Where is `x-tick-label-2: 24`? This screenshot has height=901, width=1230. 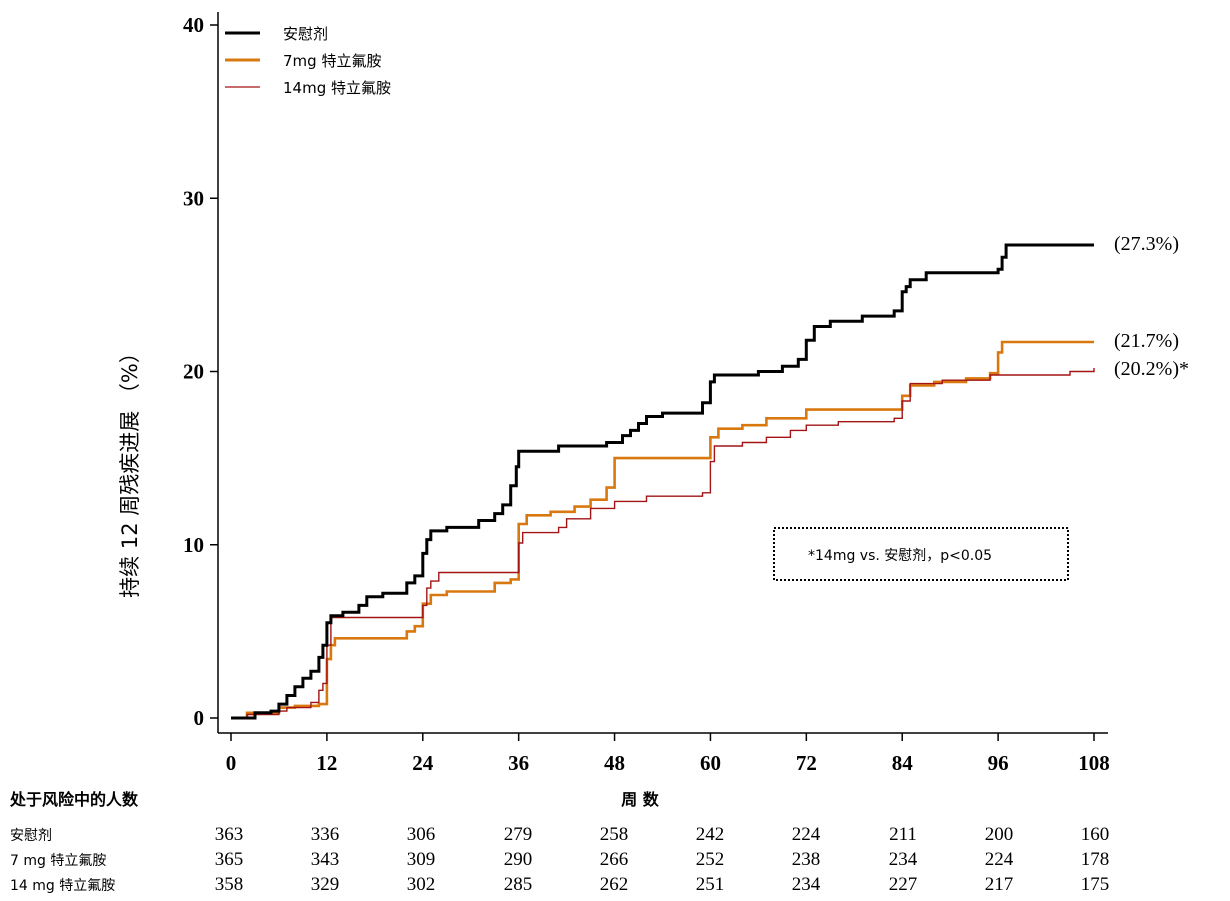 x-tick-label-2: 24 is located at coordinates (423, 763).